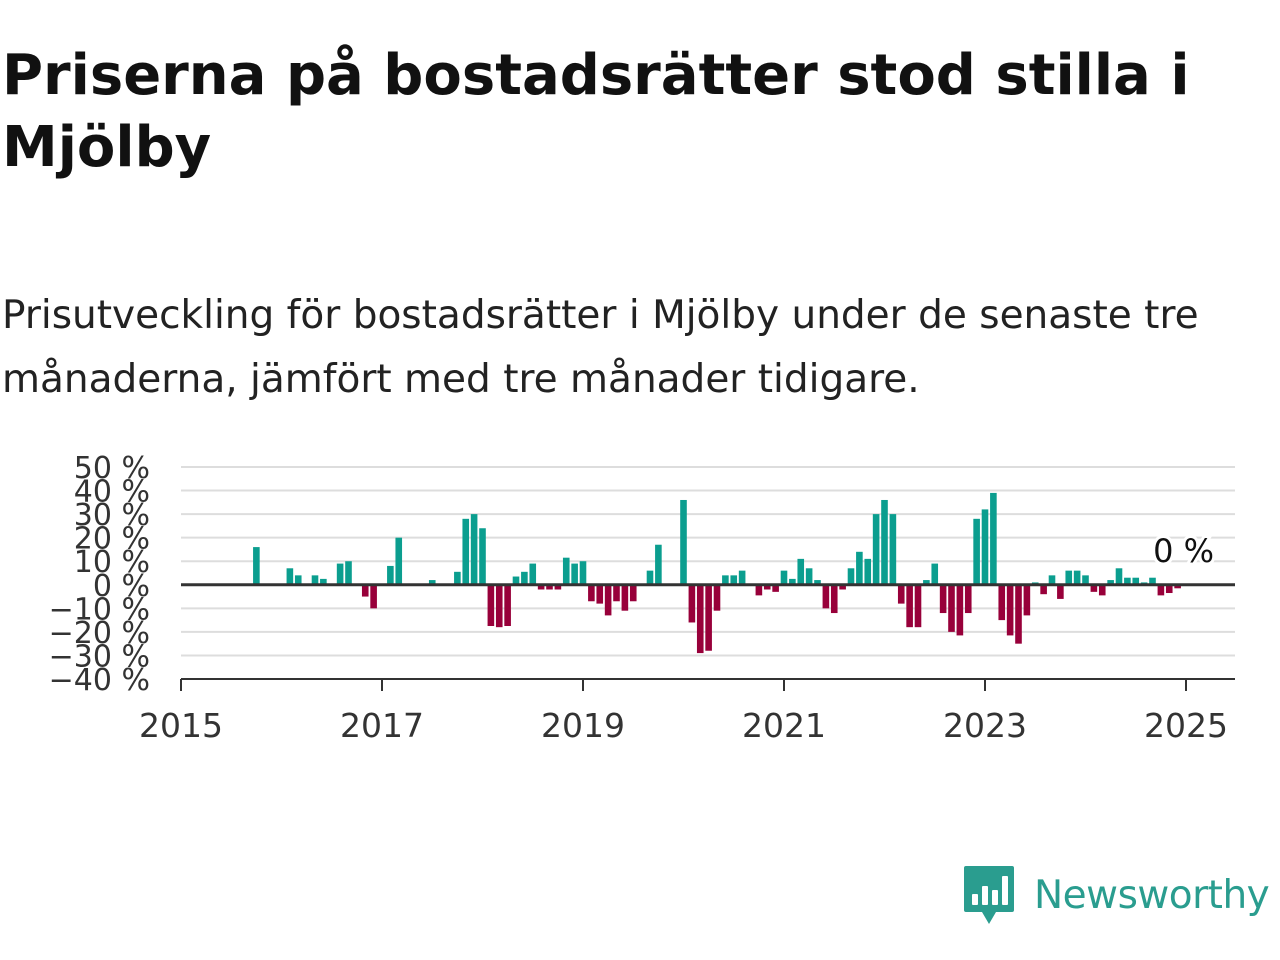 The image size is (1280, 960). Describe the element at coordinates (181, 725) in the screenshot. I see `x-tick-label: 2015` at that location.